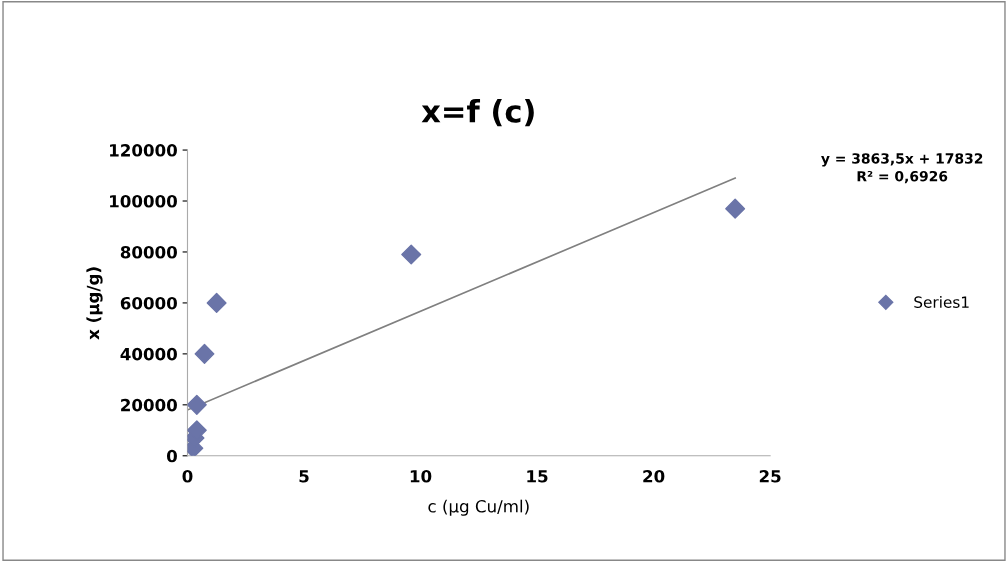  Describe the element at coordinates (304, 476) in the screenshot. I see `x-tick-label: 5` at that location.